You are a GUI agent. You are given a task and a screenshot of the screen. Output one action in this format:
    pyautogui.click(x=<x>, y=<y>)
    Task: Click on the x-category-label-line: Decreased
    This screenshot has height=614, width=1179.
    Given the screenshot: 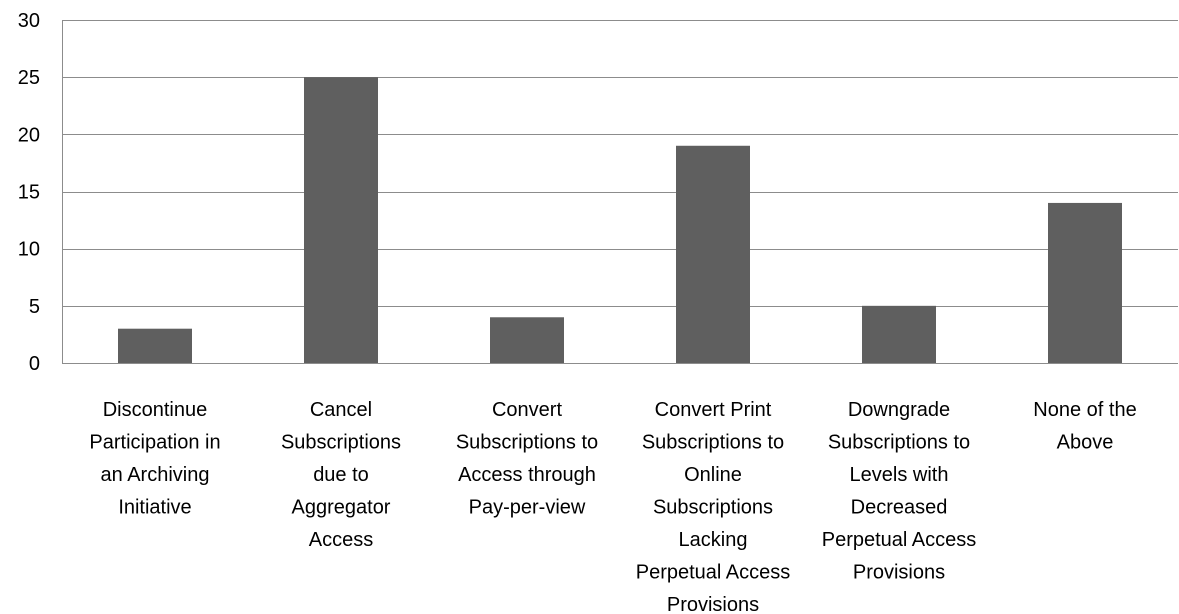 What is the action you would take?
    pyautogui.click(x=899, y=508)
    